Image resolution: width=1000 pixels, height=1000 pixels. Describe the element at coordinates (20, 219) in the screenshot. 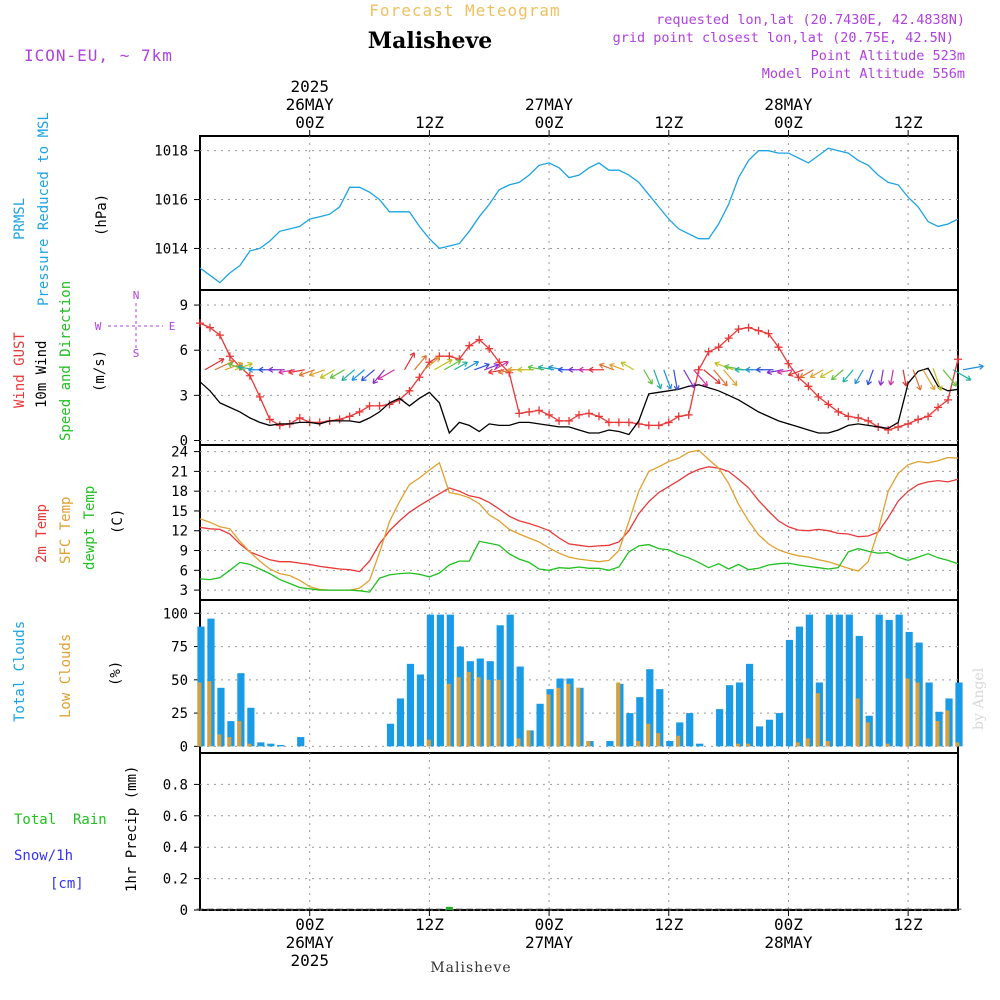

I see `pressure-title: PRMSL` at that location.